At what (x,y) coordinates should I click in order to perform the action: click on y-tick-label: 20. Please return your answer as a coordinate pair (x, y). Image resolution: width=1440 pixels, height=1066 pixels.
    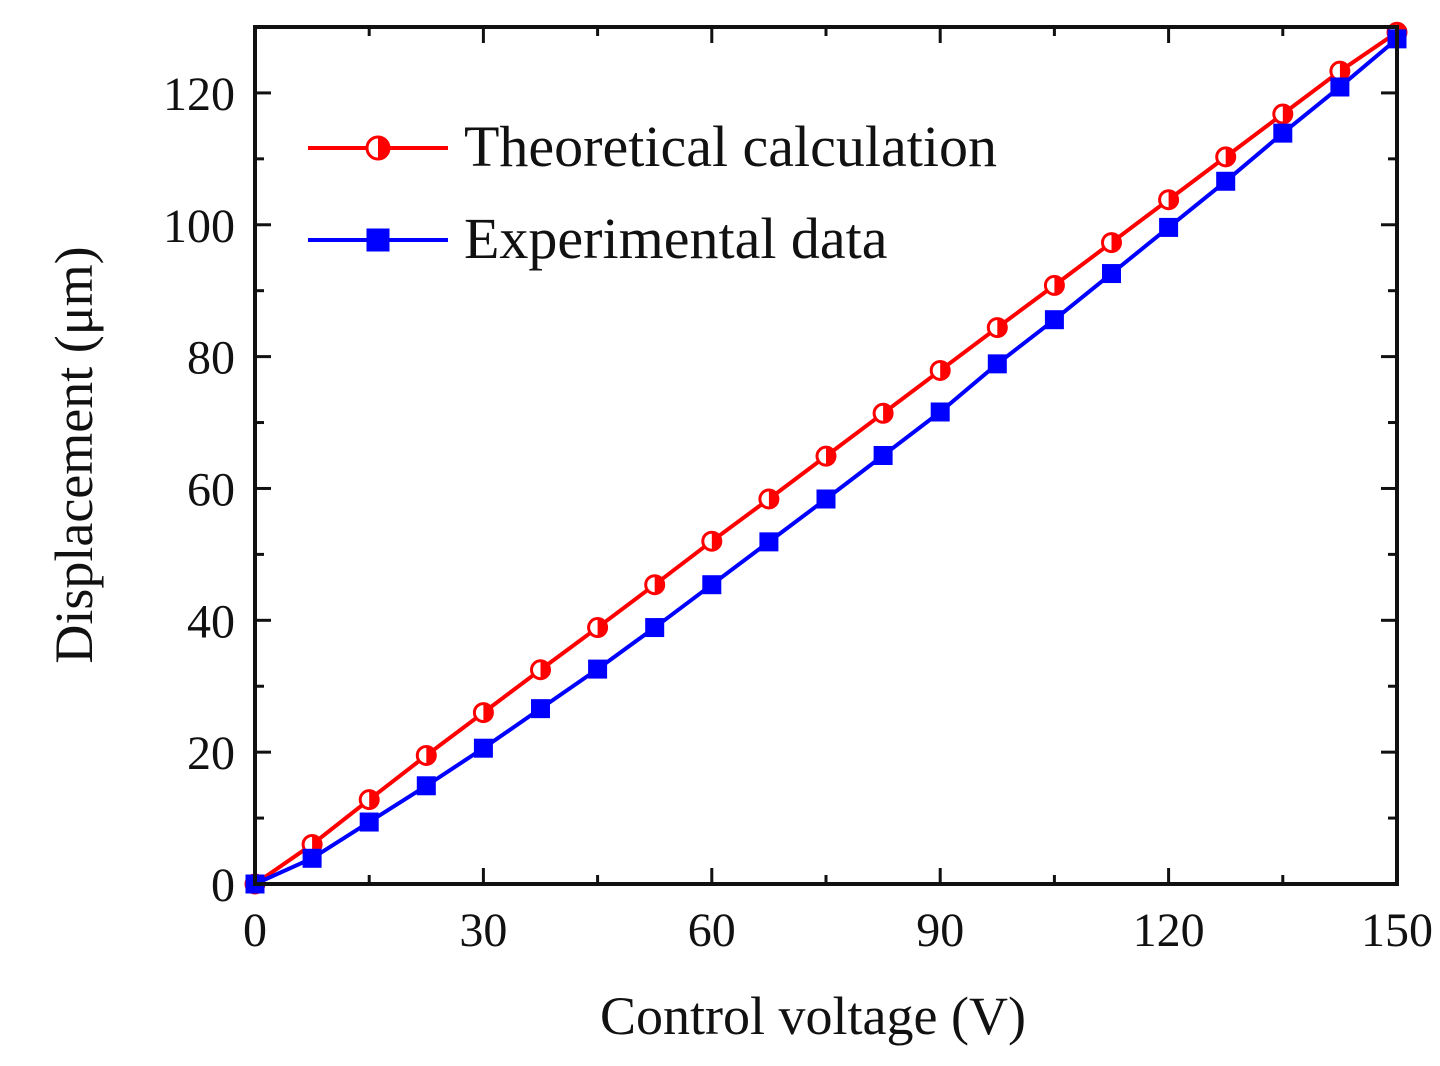
    Looking at the image, I should click on (211, 753).